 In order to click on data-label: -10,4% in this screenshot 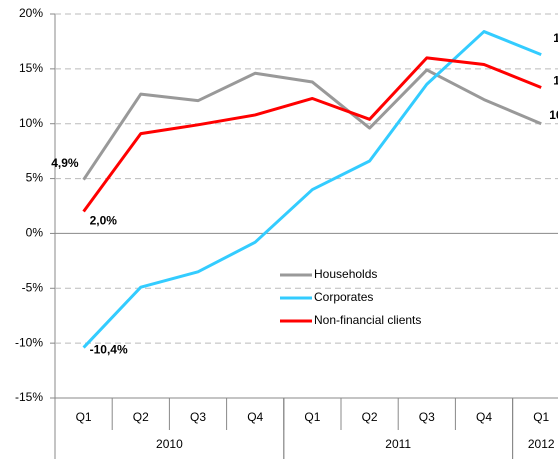, I will do `click(109, 350)`.